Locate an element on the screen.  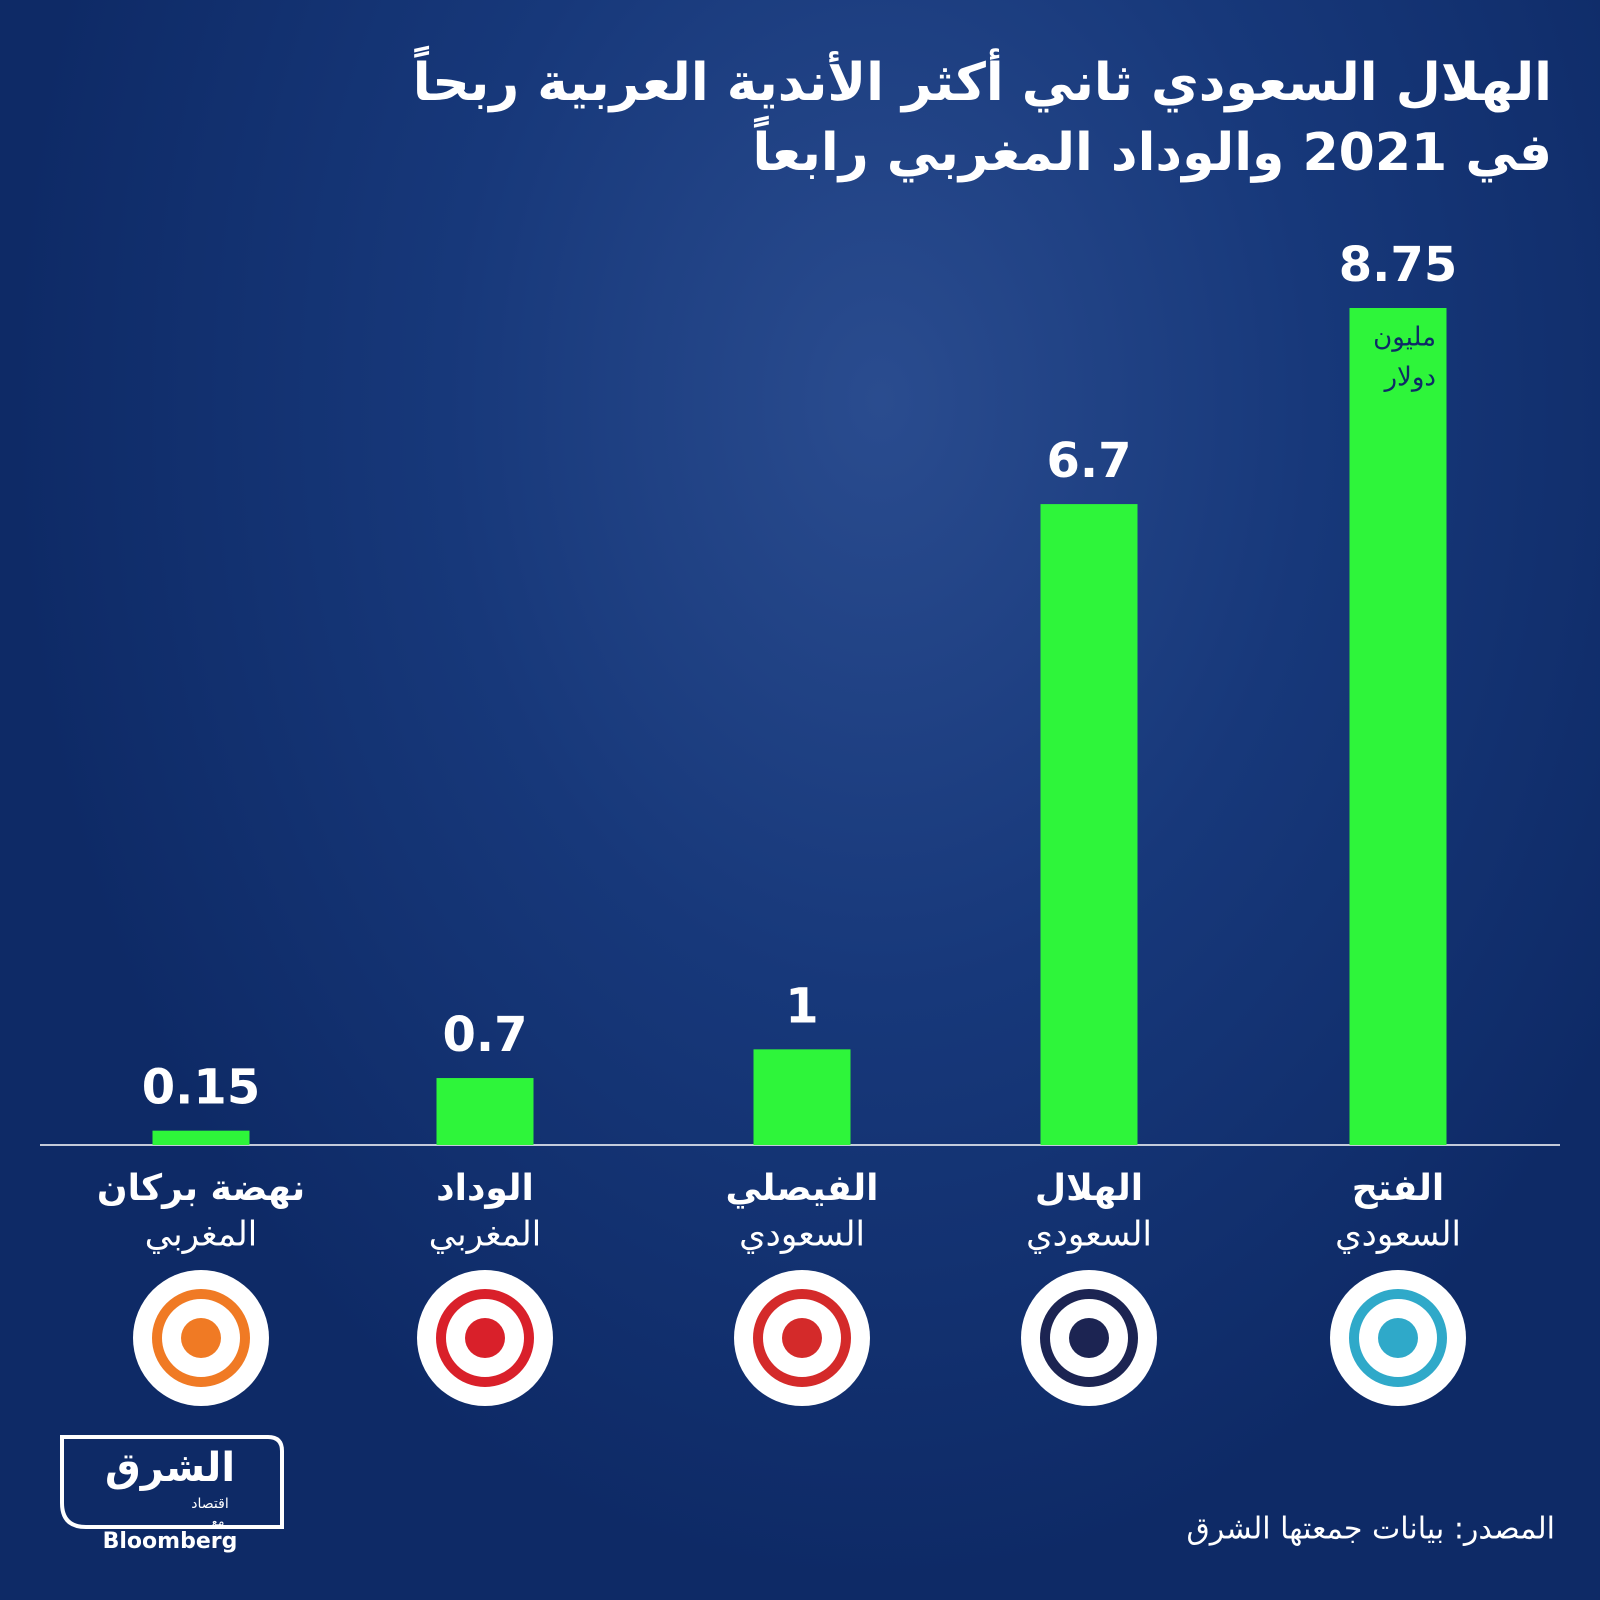
value-label: 6.7 is located at coordinates (1088, 461).